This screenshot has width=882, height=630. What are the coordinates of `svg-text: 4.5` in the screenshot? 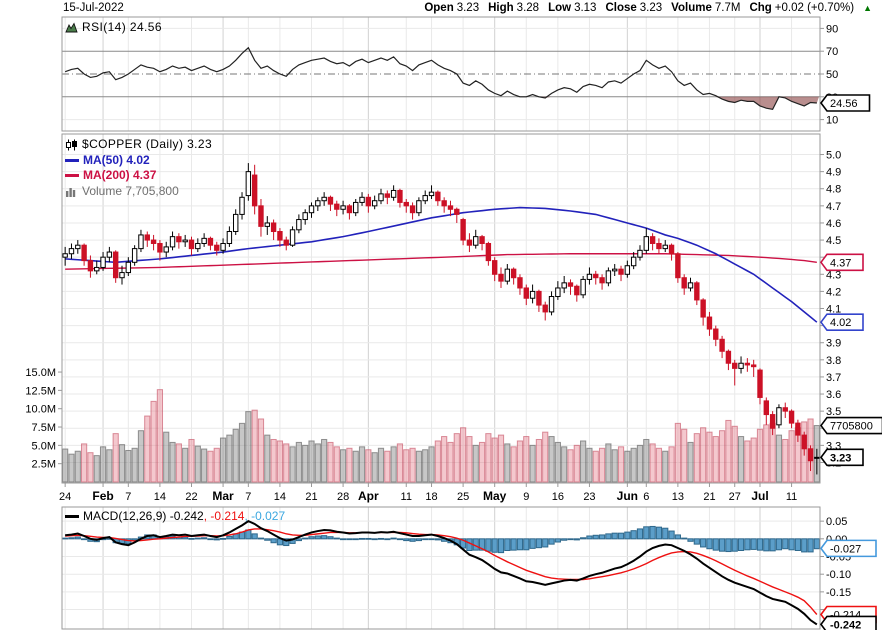 It's located at (833, 241).